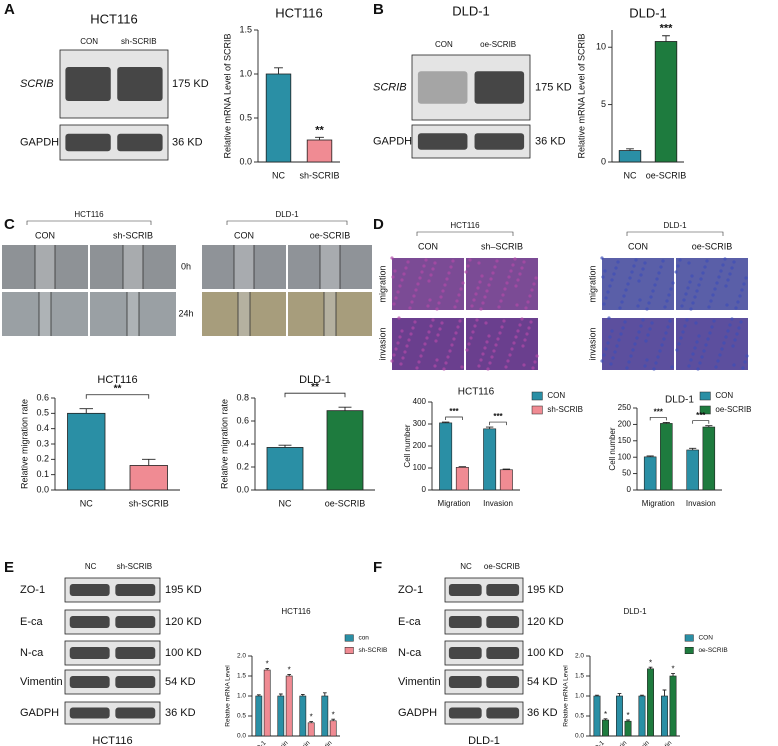 The height and width of the screenshot is (746, 778). What do you see at coordinates (42, 428) in the screenshot?
I see `y-tick-label: 0.4` at bounding box center [42, 428].